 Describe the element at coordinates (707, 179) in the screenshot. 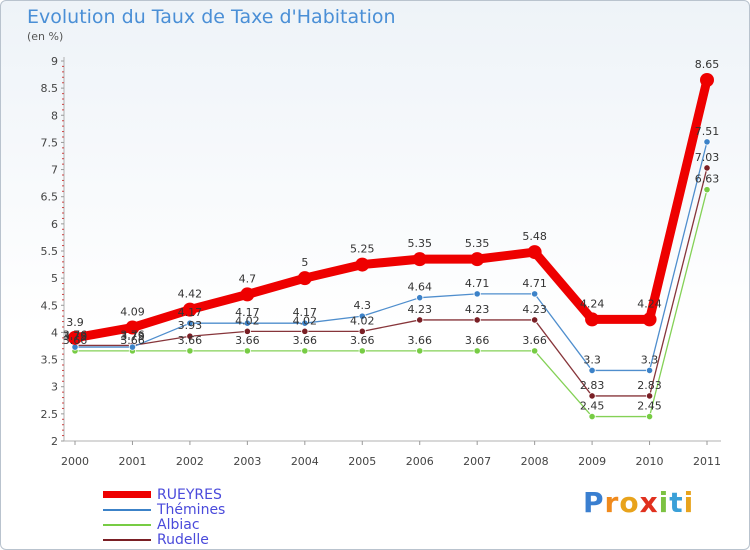

I see `data-label: 6.63` at that location.